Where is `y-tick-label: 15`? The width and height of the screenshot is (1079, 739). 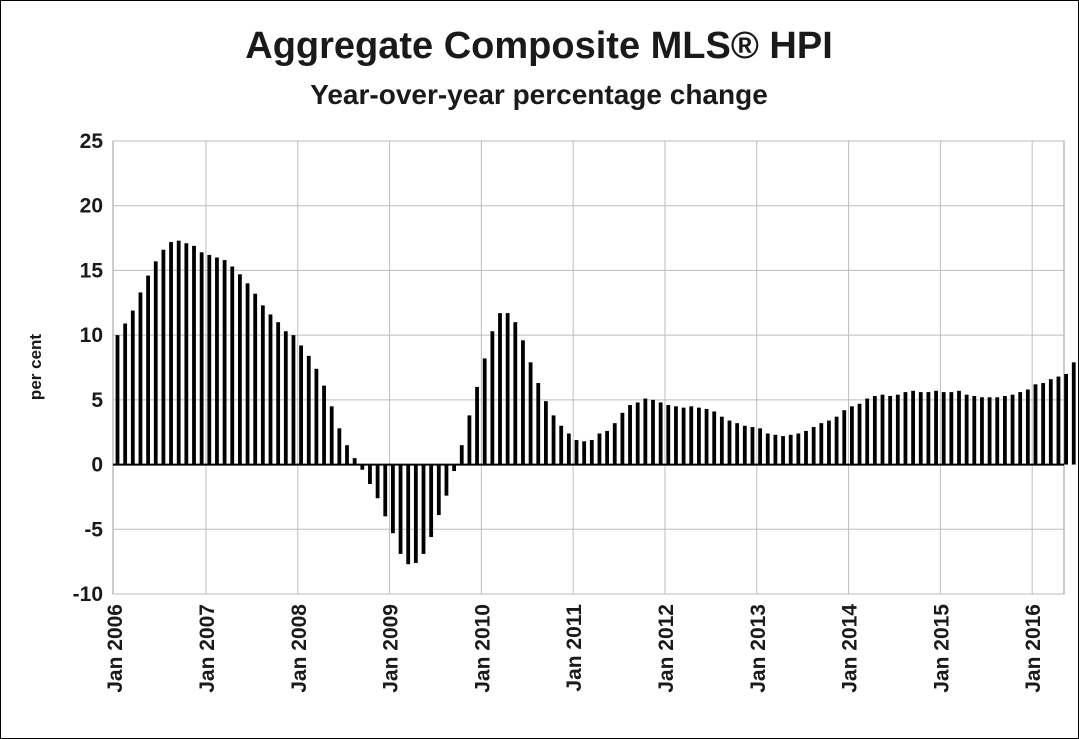
y-tick-label: 15 is located at coordinates (92, 270).